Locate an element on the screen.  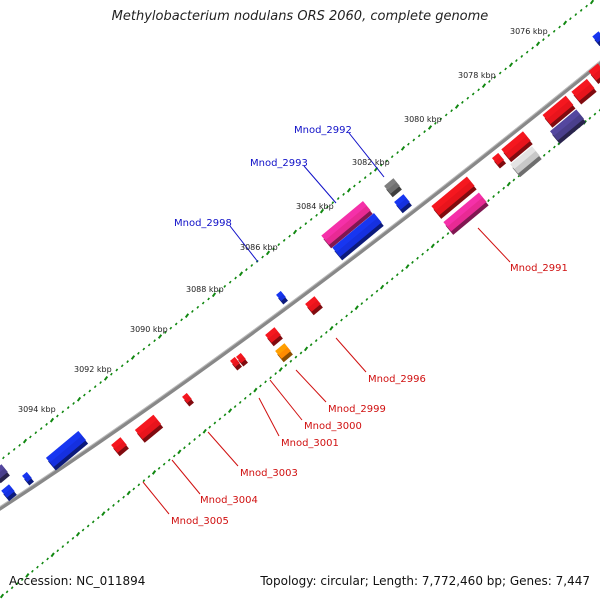
gene-label-mnod-2999: Mnod_2999 is located at coordinates (357, 409).